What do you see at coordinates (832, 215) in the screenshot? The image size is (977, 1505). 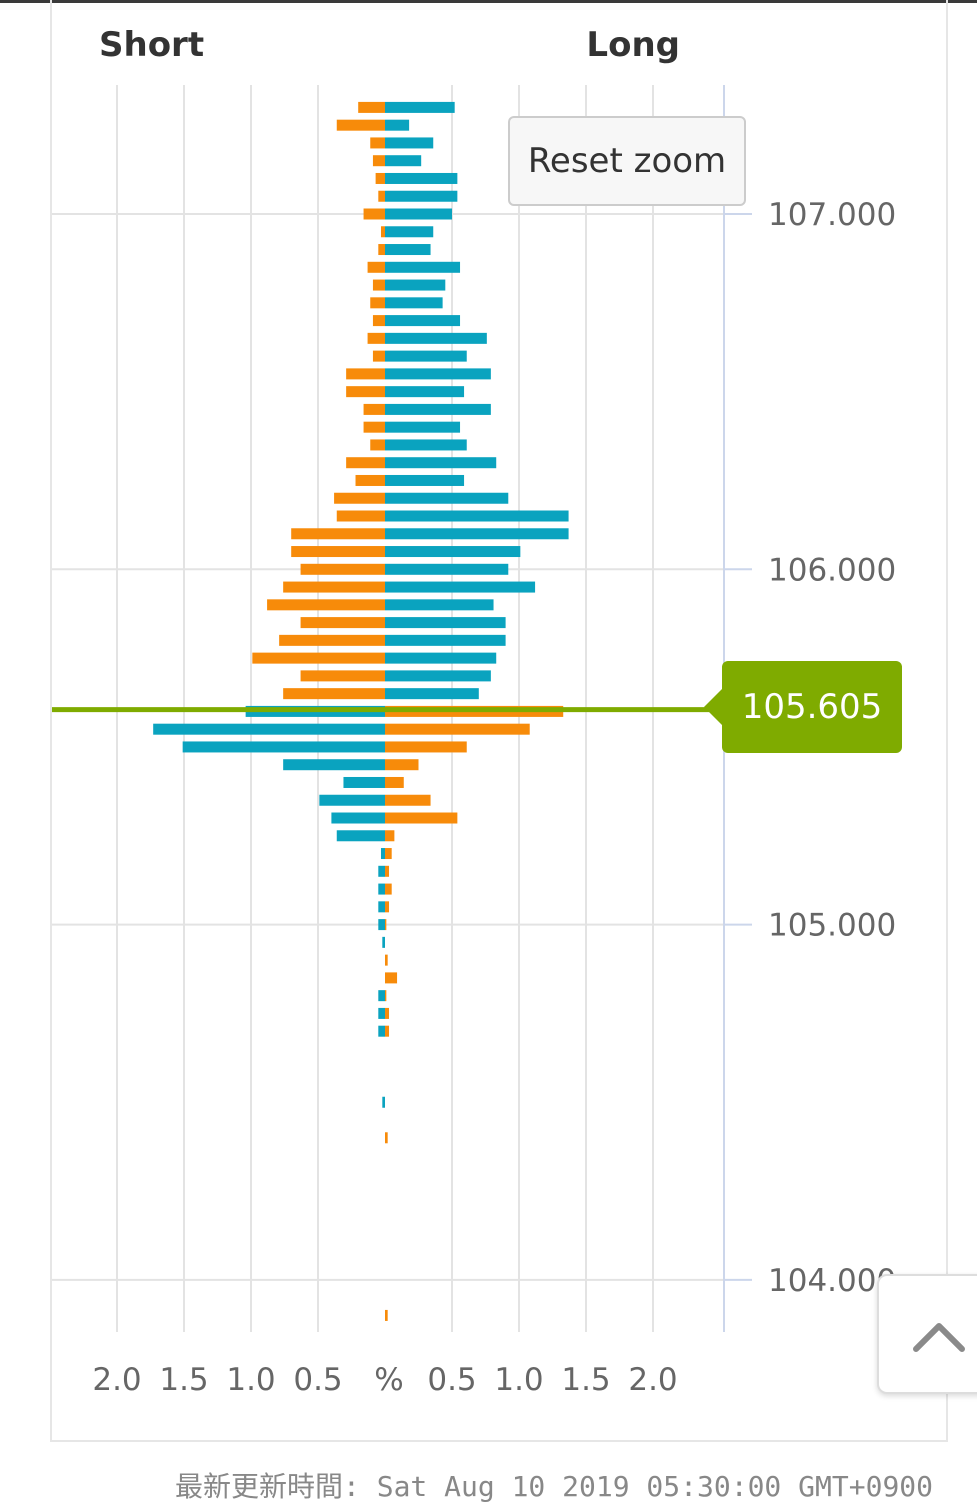 I see `y-tick-label: 107.000` at bounding box center [832, 215].